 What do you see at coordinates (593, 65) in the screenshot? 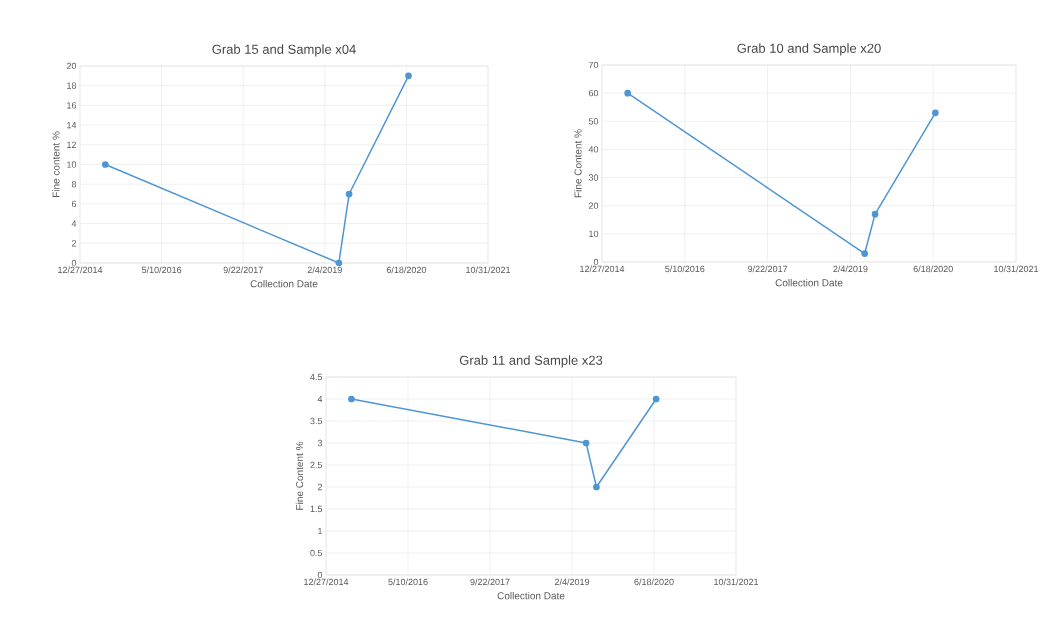
I see `y-tick-label: 70` at bounding box center [593, 65].